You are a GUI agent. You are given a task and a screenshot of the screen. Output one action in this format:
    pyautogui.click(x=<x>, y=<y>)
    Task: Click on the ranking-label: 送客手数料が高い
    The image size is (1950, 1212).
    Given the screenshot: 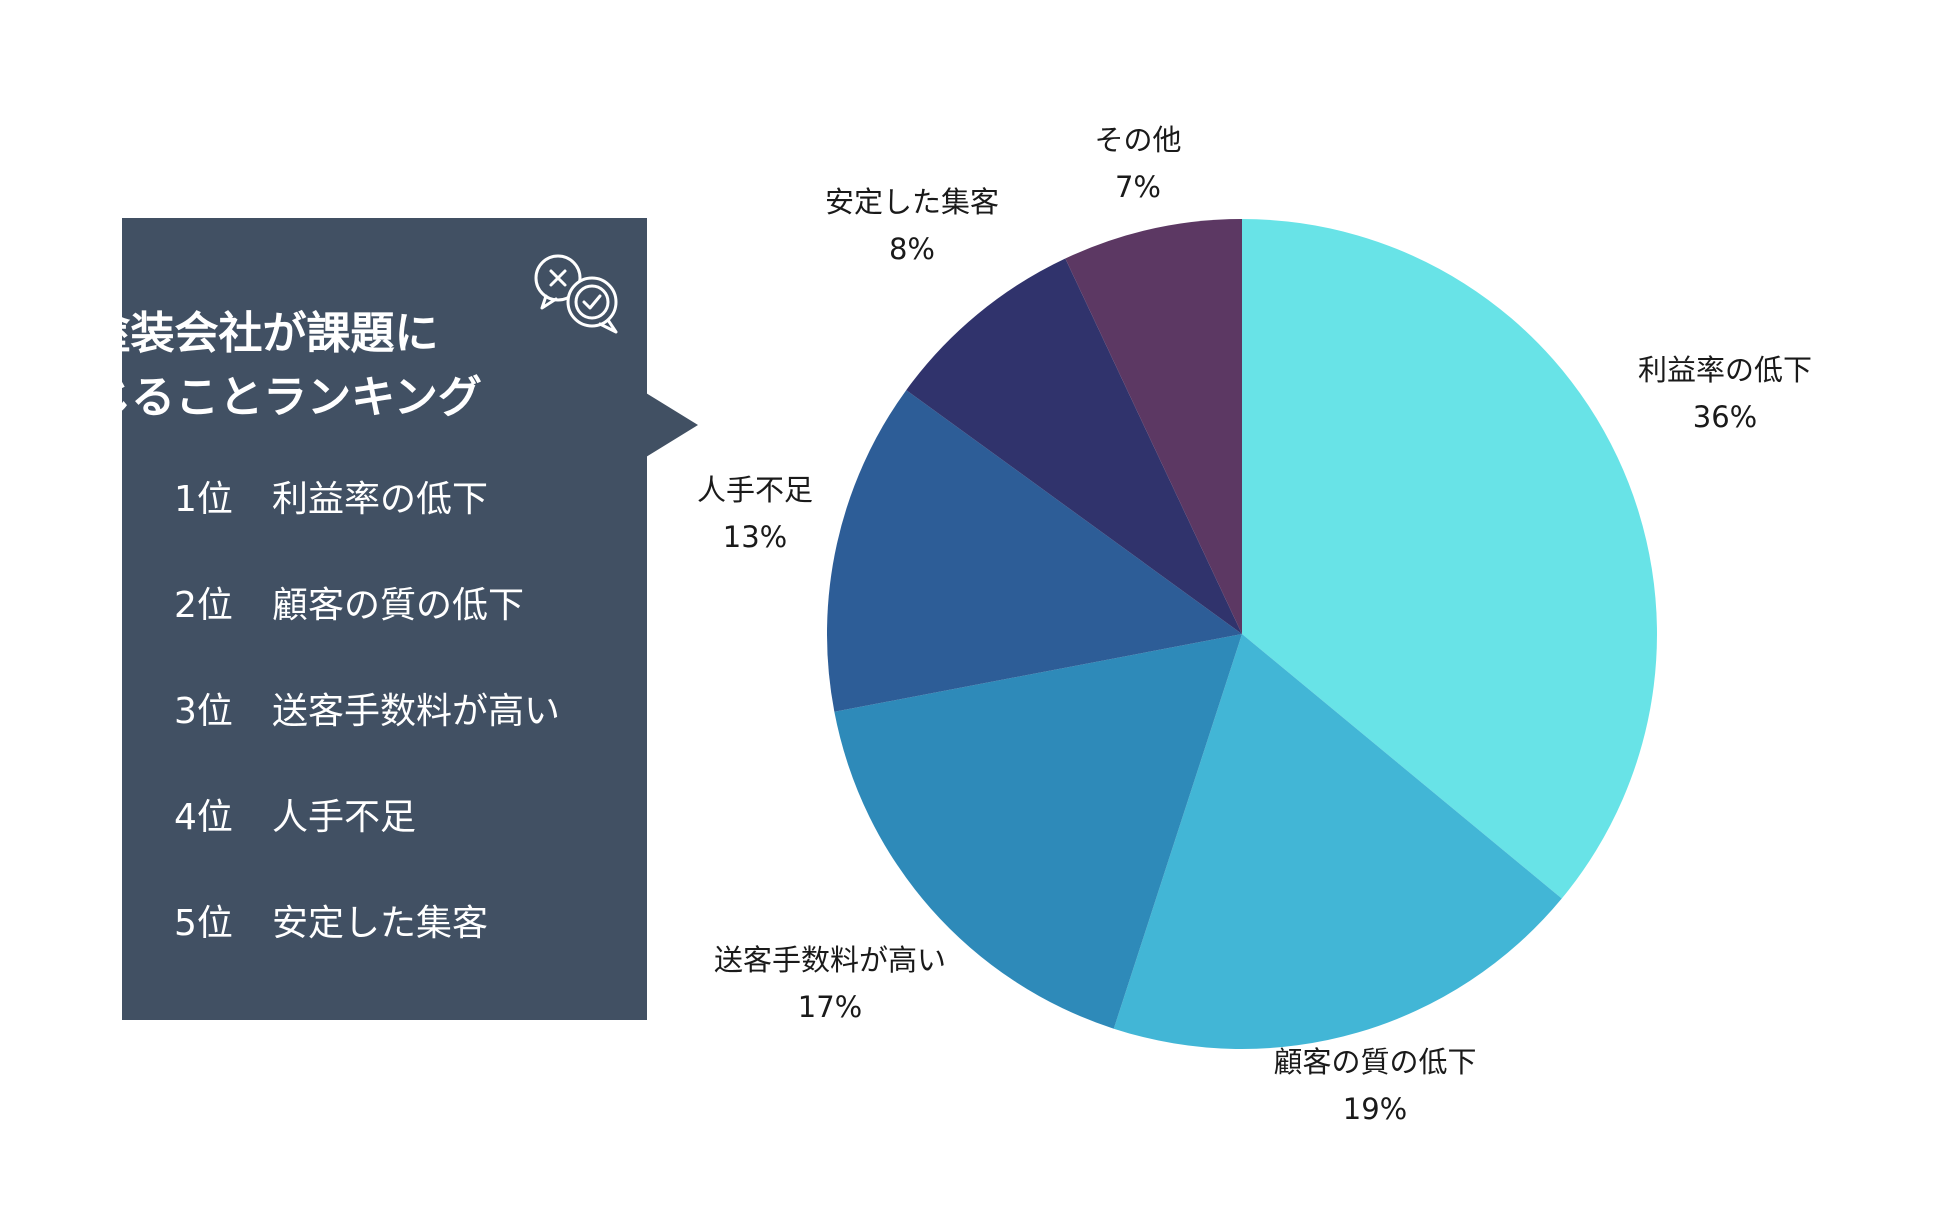 What is the action you would take?
    pyautogui.click(x=416, y=711)
    